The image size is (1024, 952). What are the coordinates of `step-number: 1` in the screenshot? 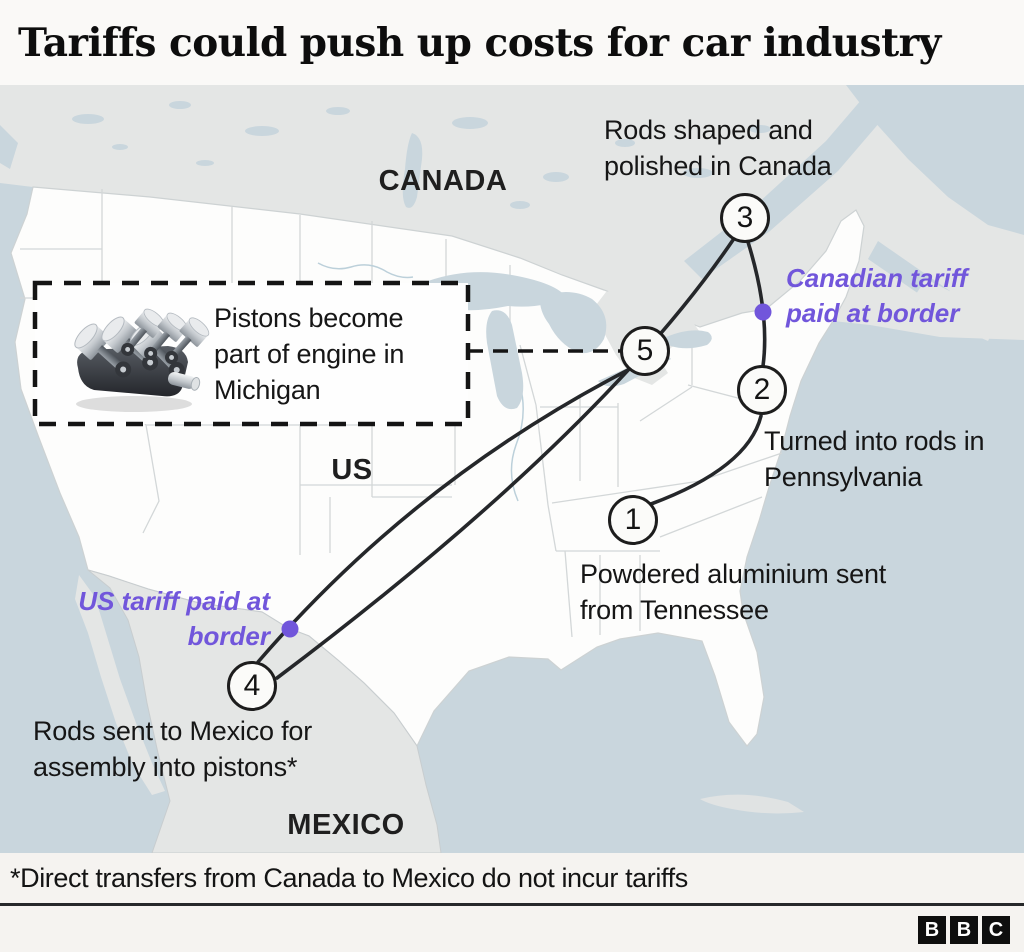 It's located at (633, 519).